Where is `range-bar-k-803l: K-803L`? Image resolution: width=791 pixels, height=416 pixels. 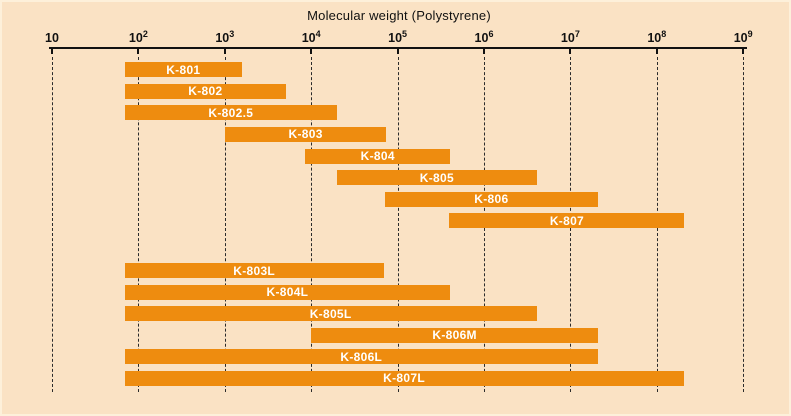
range-bar-k-803l: K-803L is located at coordinates (254, 270).